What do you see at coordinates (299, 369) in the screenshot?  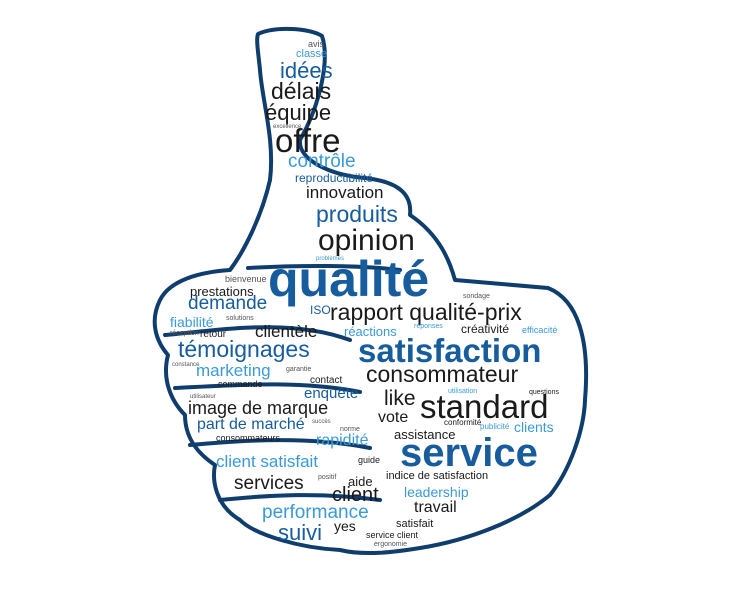 I see `word-garantie: garantie` at bounding box center [299, 369].